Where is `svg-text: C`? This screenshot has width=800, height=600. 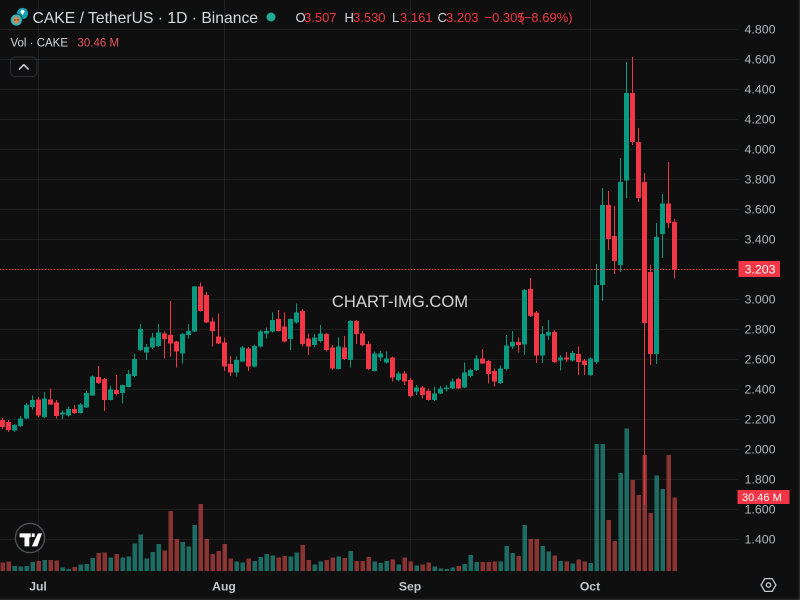 svg-text: C is located at coordinates (442, 17).